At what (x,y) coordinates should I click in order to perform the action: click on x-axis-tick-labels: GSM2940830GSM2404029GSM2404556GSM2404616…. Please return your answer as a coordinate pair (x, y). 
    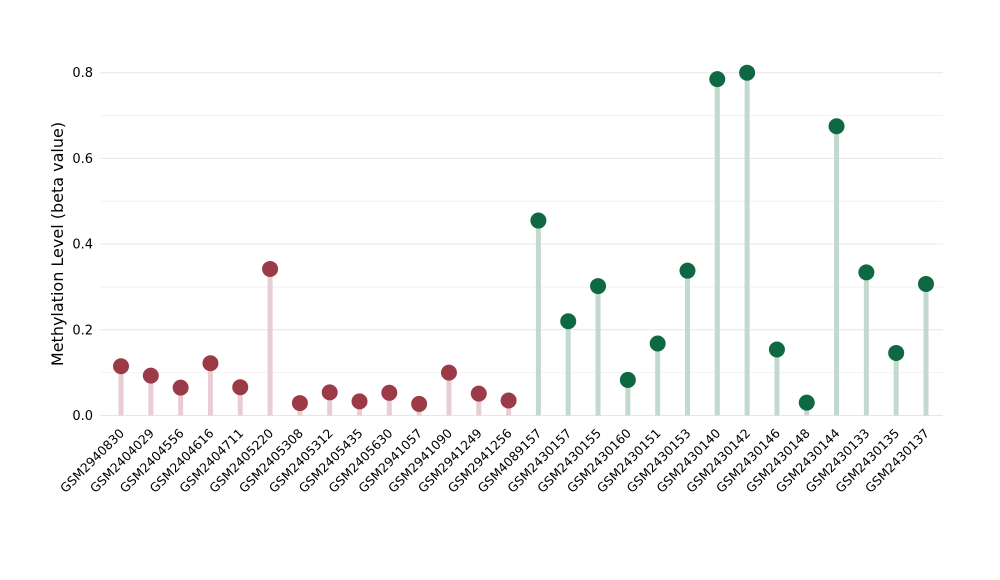
    Looking at the image, I should click on (494, 460).